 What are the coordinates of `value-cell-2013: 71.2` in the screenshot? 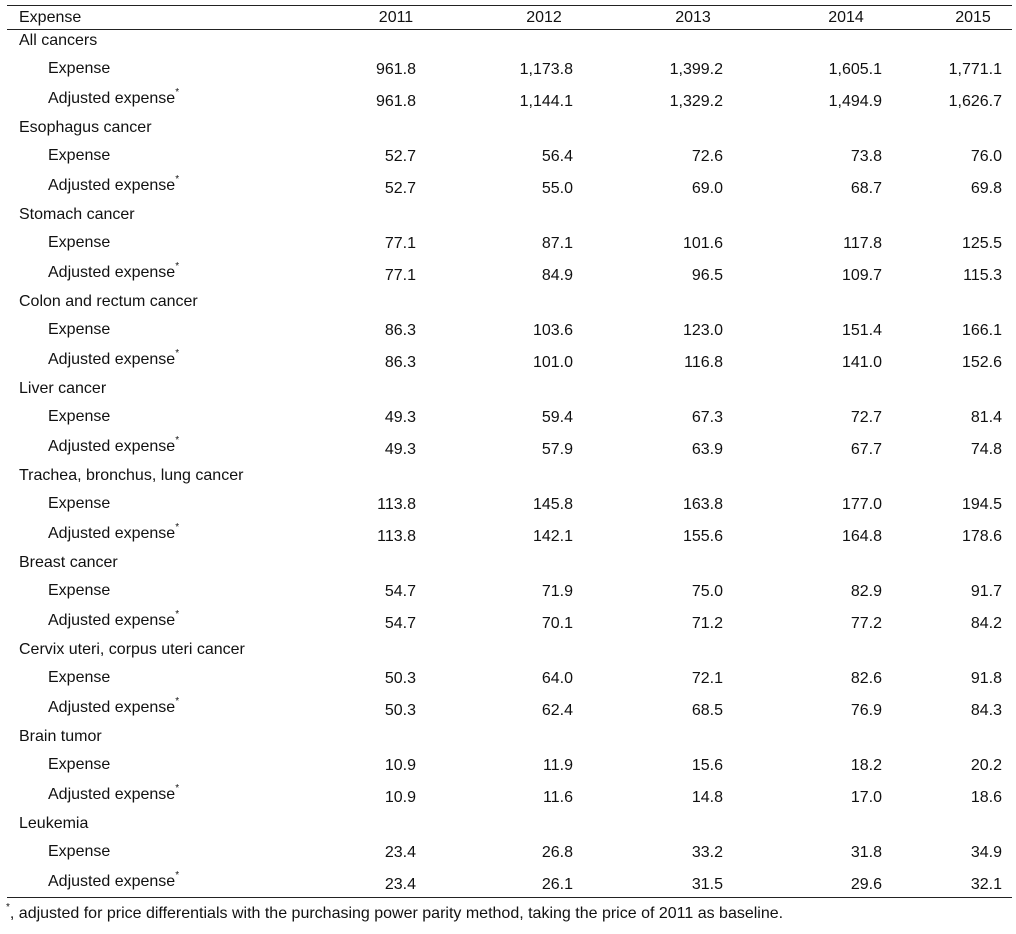 It's located at (707, 623).